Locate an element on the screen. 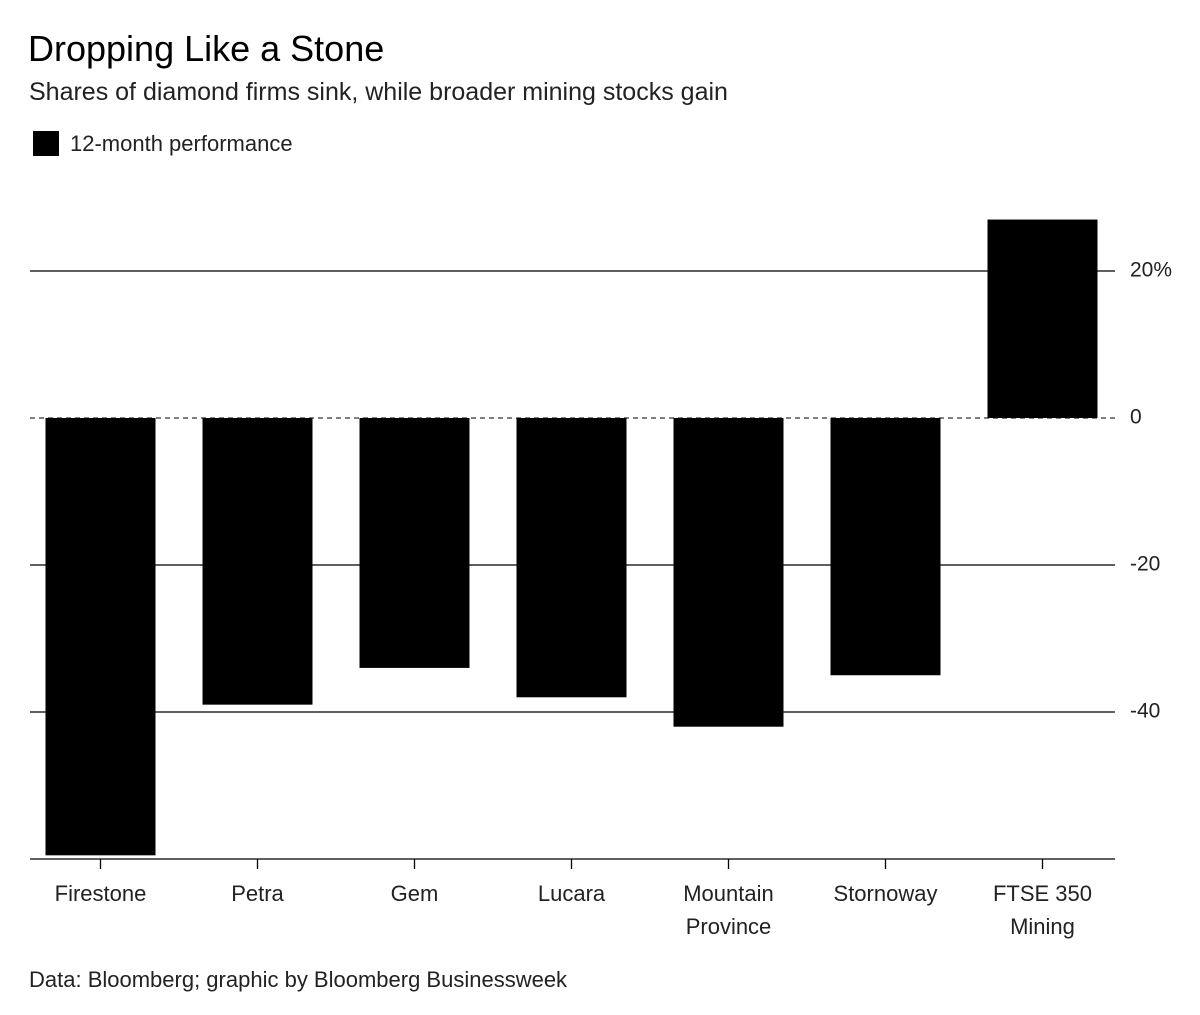 This screenshot has height=1015, width=1200. x-tick-label: Firestone is located at coordinates (100, 893).